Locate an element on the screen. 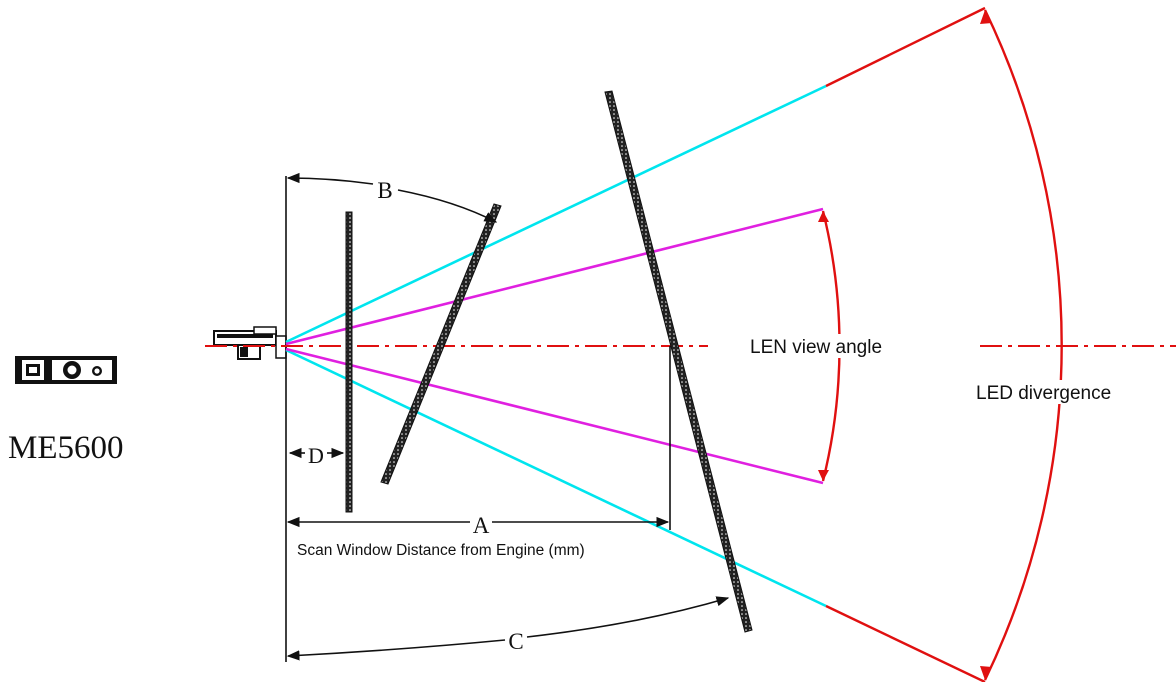  dimension-a is located at coordinates (478, 438).